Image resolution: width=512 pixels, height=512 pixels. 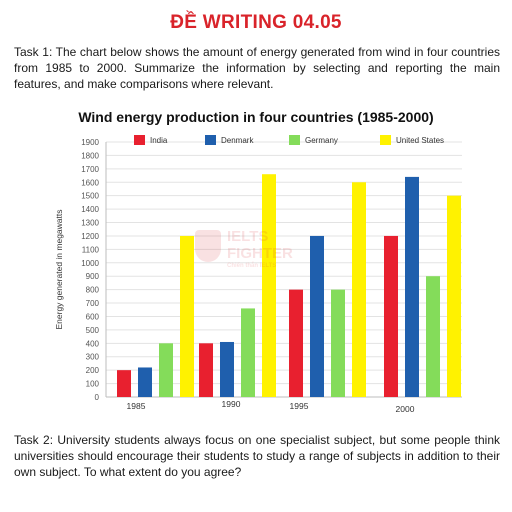 What do you see at coordinates (296, 343) in the screenshot?
I see `bar-india-1995` at bounding box center [296, 343].